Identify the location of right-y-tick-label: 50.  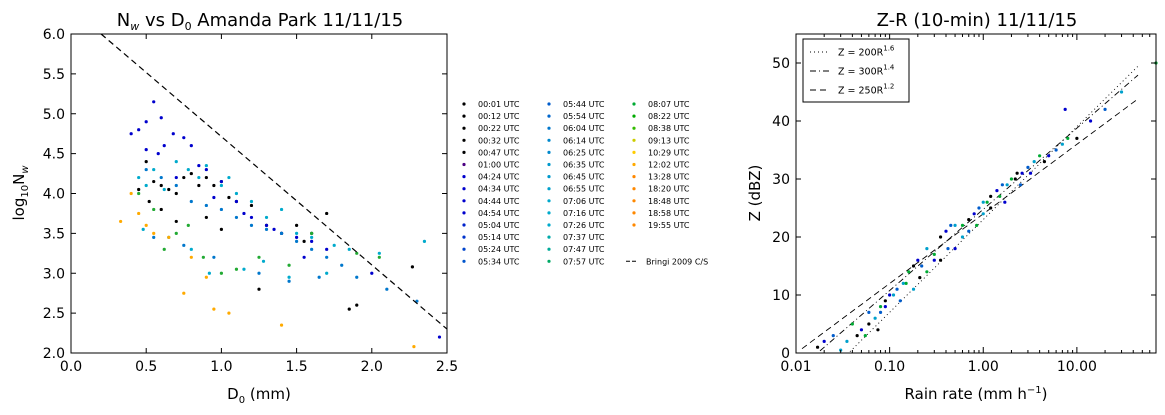
(781, 64).